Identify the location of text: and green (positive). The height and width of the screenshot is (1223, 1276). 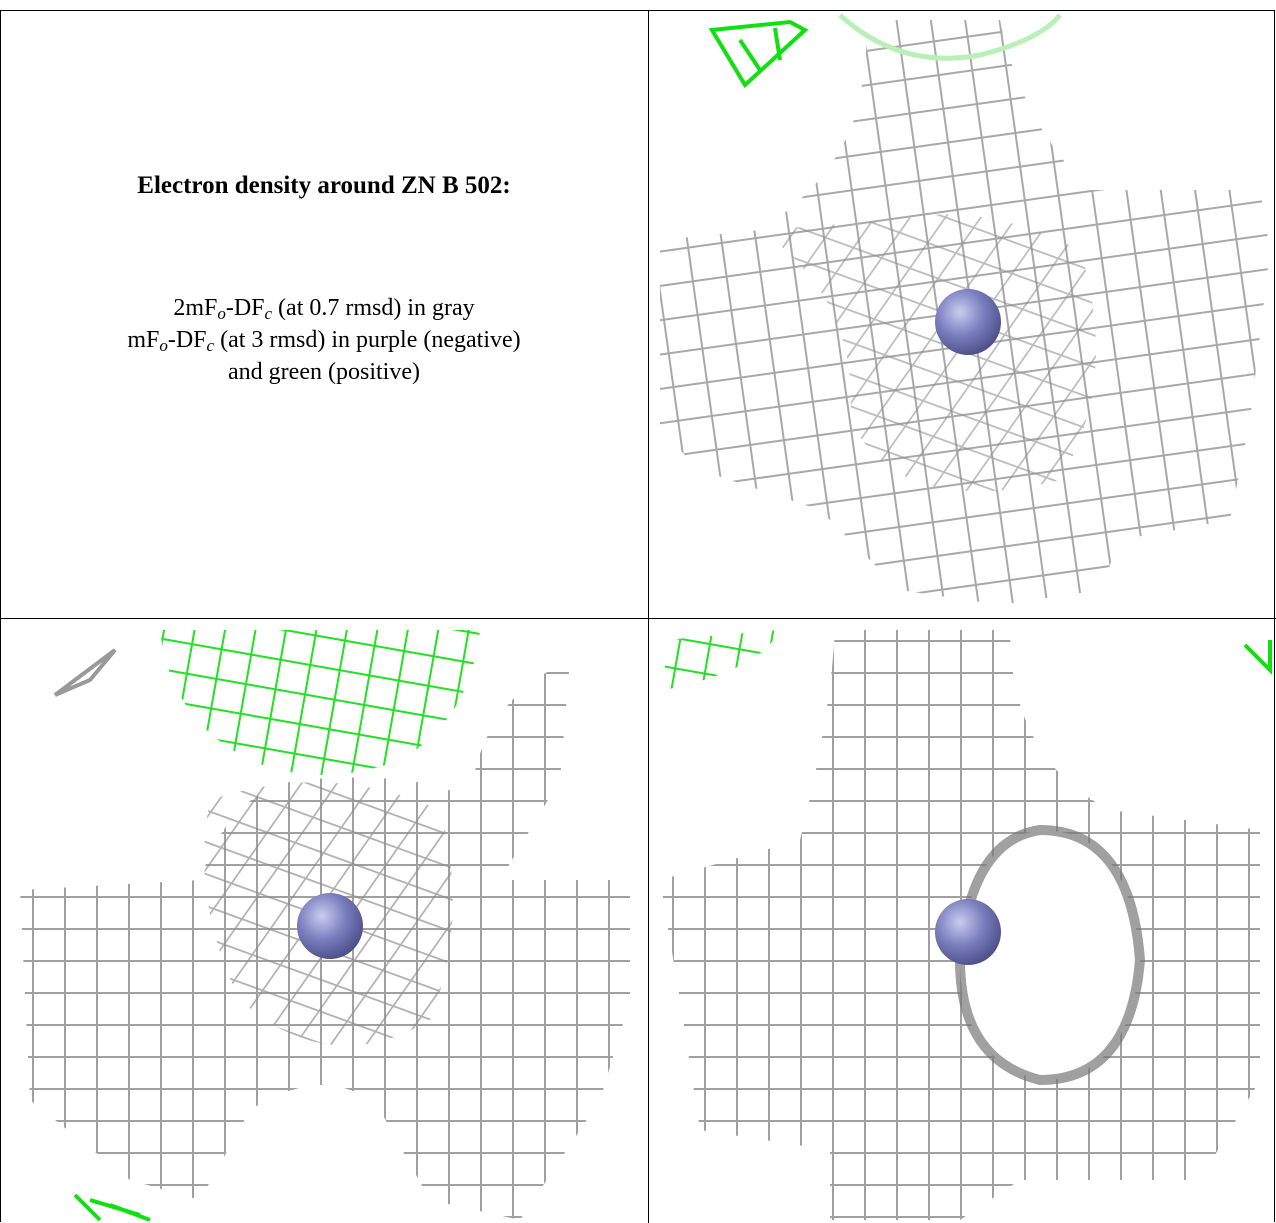
(324, 372).